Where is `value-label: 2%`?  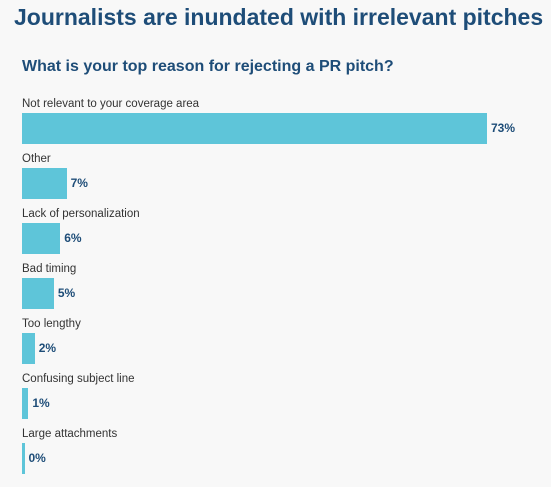 value-label: 2% is located at coordinates (47, 348).